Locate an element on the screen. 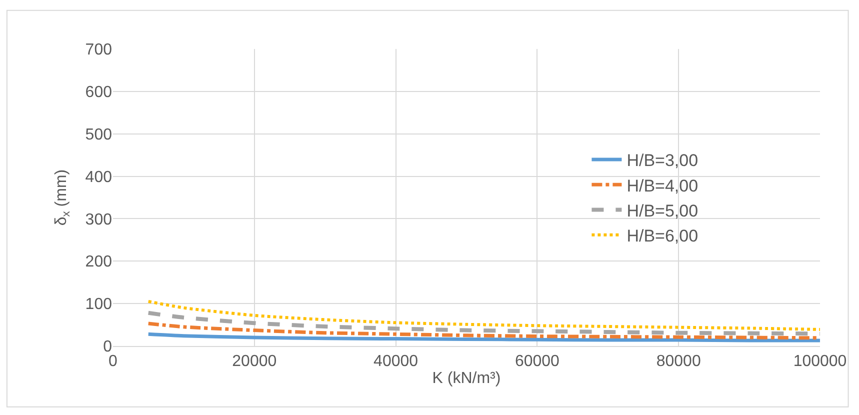 The width and height of the screenshot is (859, 415). x-tick-label: 20000 is located at coordinates (254, 361).